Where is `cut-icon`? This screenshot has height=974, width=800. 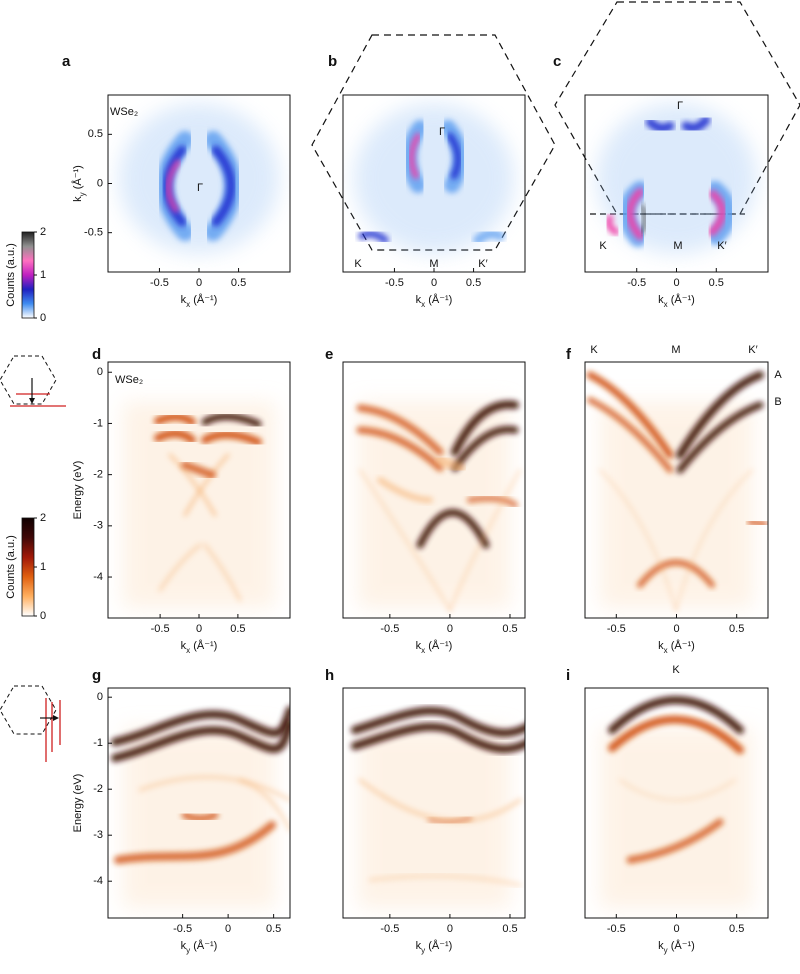 cut-icon is located at coordinates (30, 723).